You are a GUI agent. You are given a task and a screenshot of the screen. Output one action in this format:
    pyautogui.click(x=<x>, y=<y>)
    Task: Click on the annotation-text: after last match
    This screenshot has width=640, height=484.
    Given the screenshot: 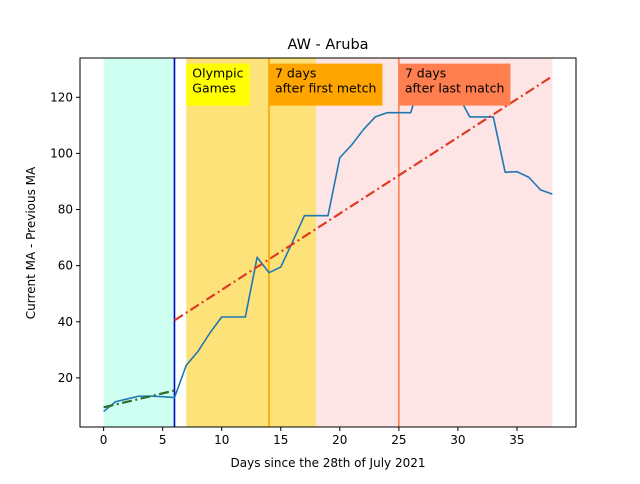 What is the action you would take?
    pyautogui.click(x=455, y=88)
    